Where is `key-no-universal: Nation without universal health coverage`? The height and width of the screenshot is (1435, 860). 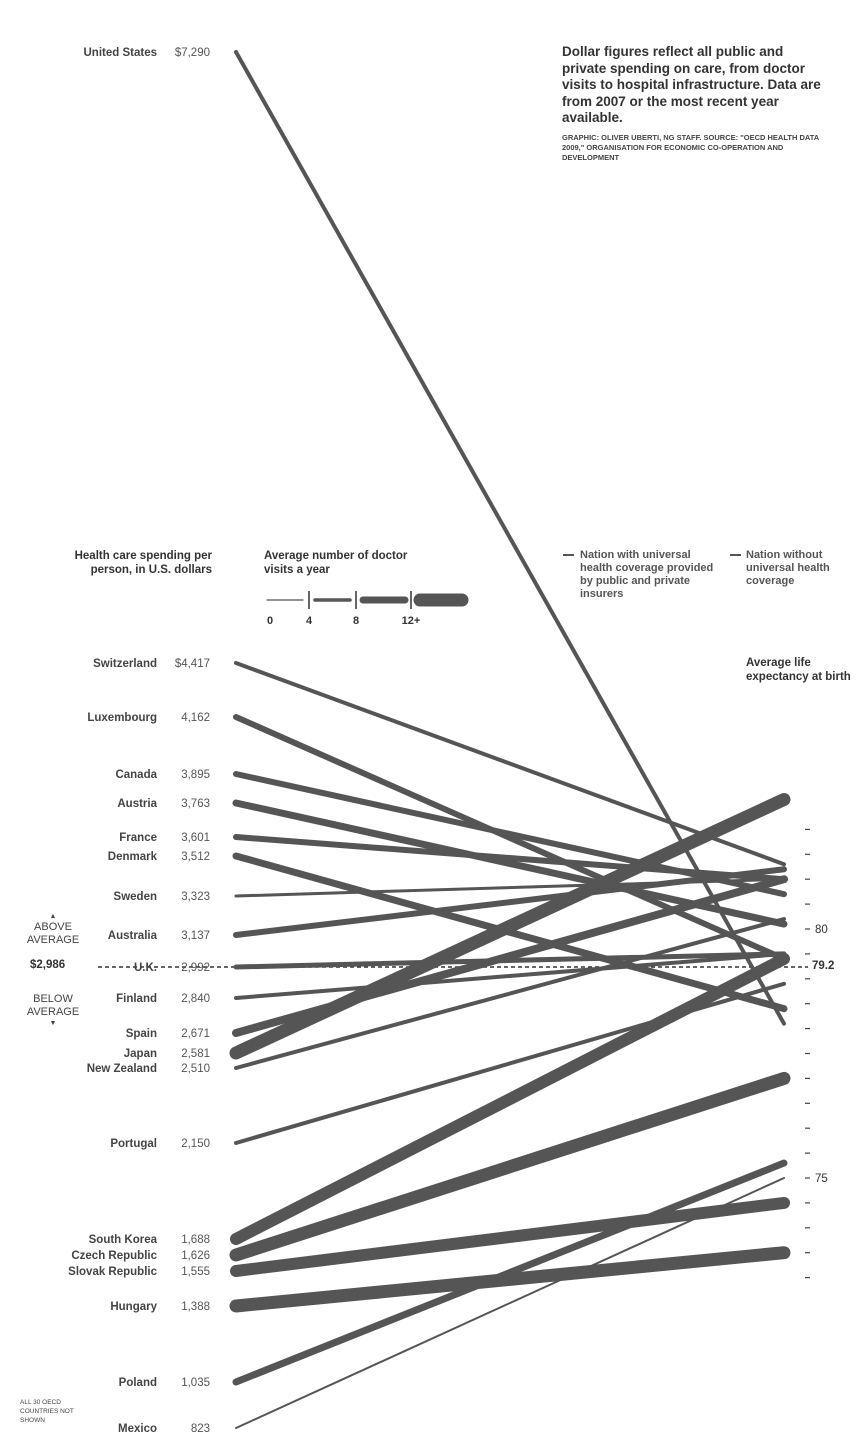
key-no-universal: Nation without universal health coverage is located at coordinates (788, 568).